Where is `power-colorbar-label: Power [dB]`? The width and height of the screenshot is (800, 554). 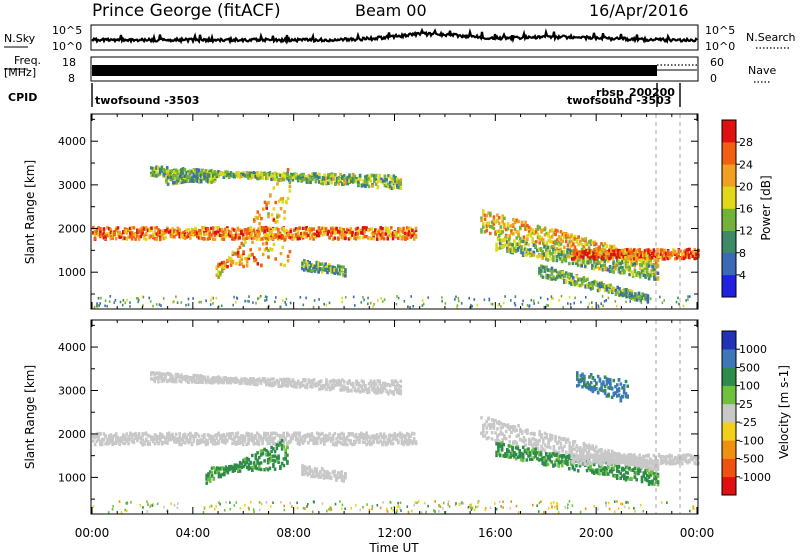 power-colorbar-label: Power [dB] is located at coordinates (766, 207).